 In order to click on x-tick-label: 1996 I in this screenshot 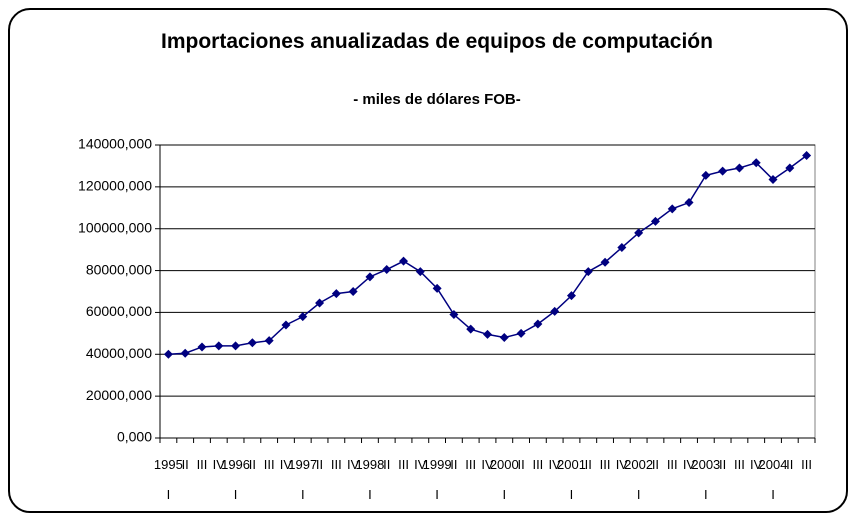, I will do `click(236, 479)`.